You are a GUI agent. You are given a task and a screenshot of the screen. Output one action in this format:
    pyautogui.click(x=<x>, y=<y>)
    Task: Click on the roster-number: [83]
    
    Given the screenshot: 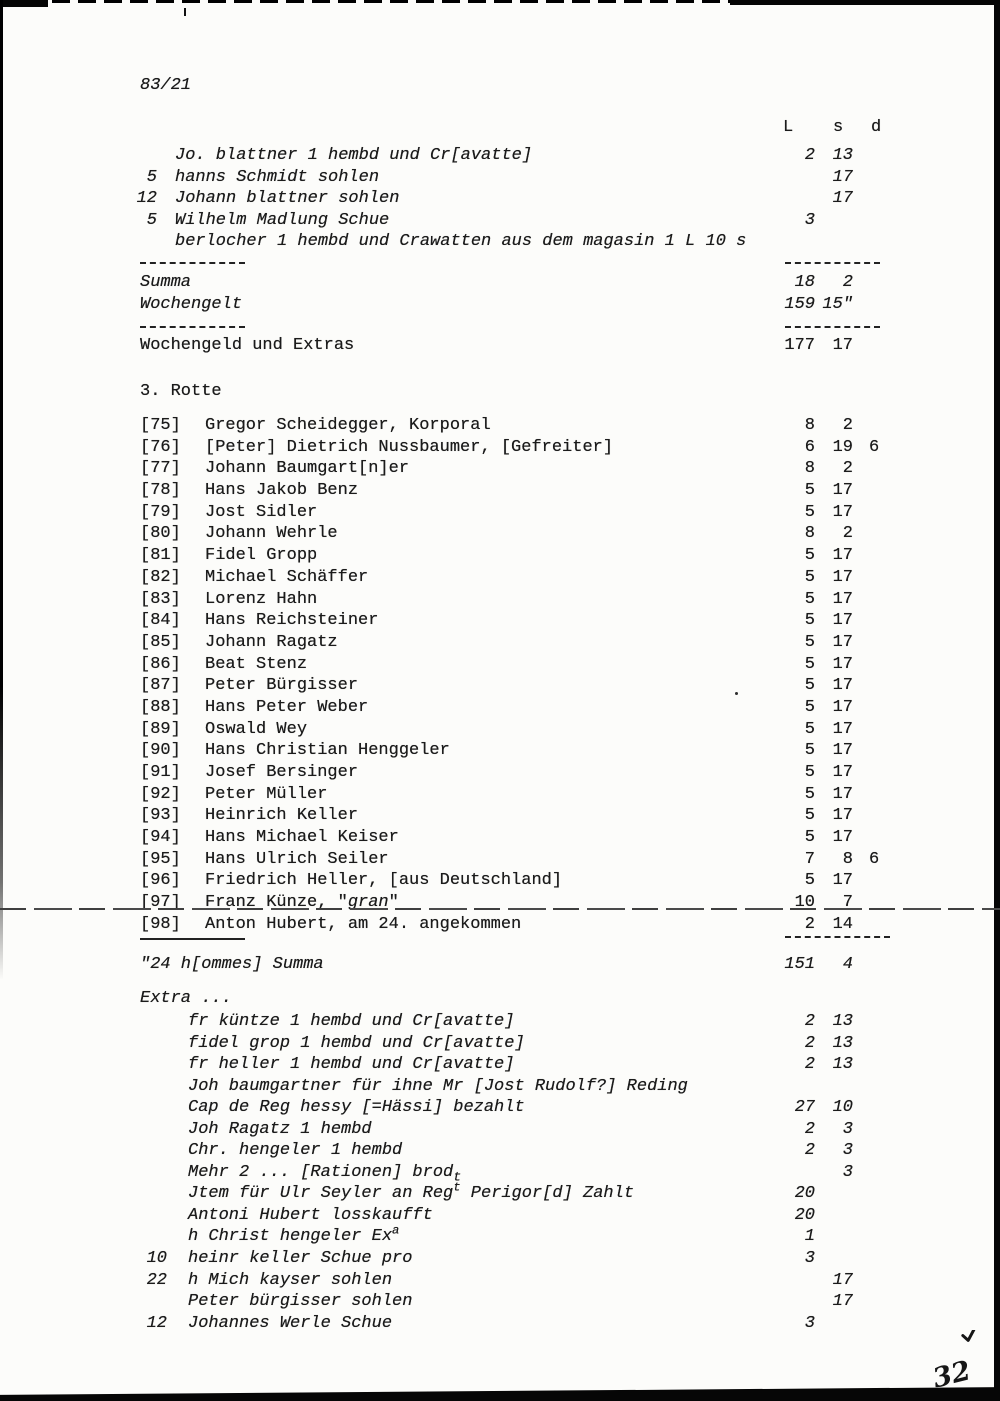 What is the action you would take?
    pyautogui.click(x=160, y=599)
    